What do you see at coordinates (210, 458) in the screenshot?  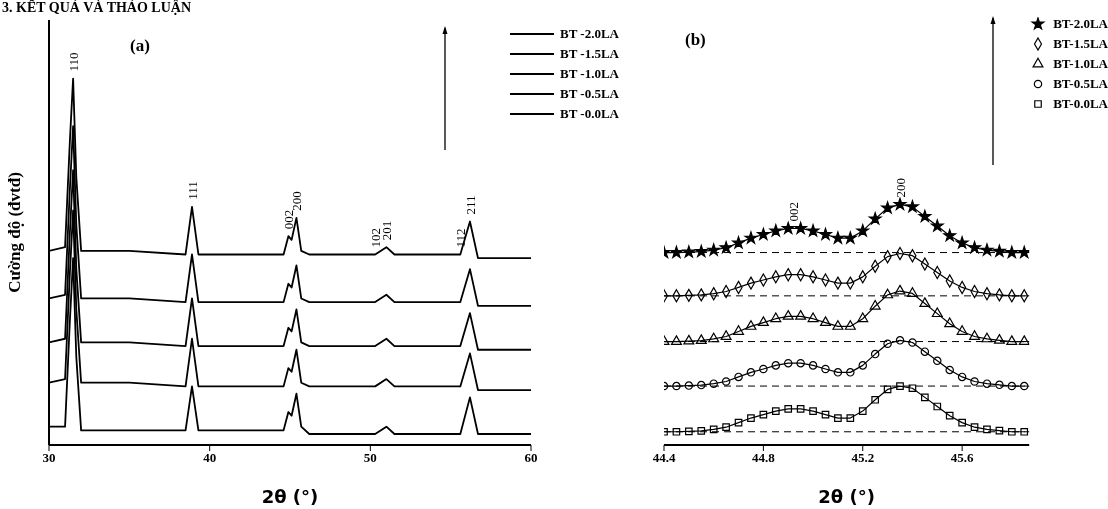 I see `x-tick-label: 40` at bounding box center [210, 458].